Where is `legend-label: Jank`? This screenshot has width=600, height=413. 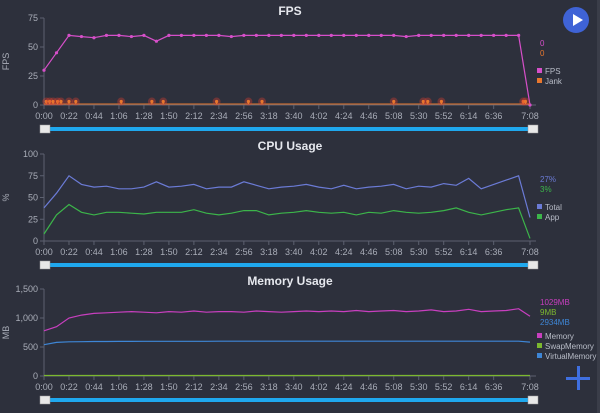
legend-label: Jank is located at coordinates (554, 81).